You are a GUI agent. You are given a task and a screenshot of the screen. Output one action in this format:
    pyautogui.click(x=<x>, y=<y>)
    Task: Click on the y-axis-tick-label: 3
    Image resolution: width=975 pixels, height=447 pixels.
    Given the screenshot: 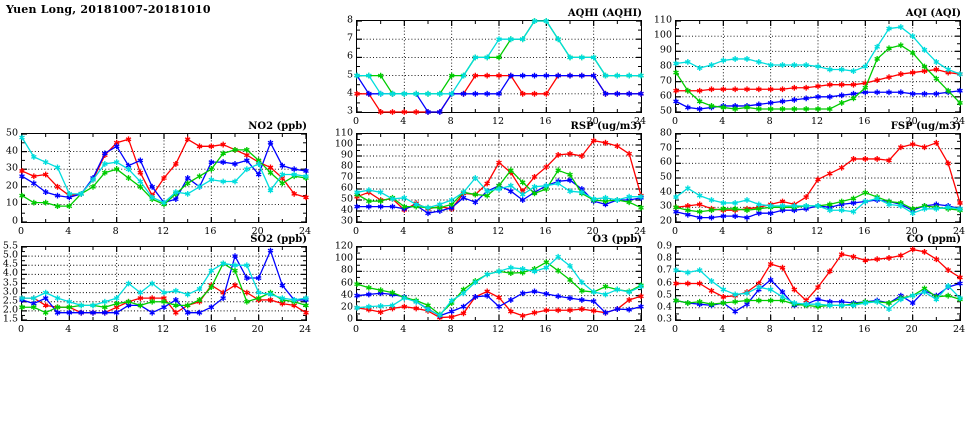 What is the action you would take?
    pyautogui.click(x=349, y=111)
    